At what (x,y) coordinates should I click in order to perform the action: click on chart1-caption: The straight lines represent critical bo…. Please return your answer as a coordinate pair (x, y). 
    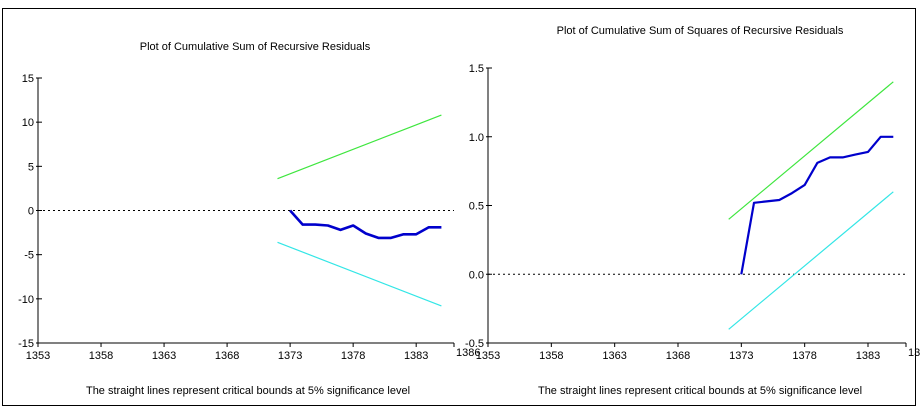
    Looking at the image, I should click on (248, 391).